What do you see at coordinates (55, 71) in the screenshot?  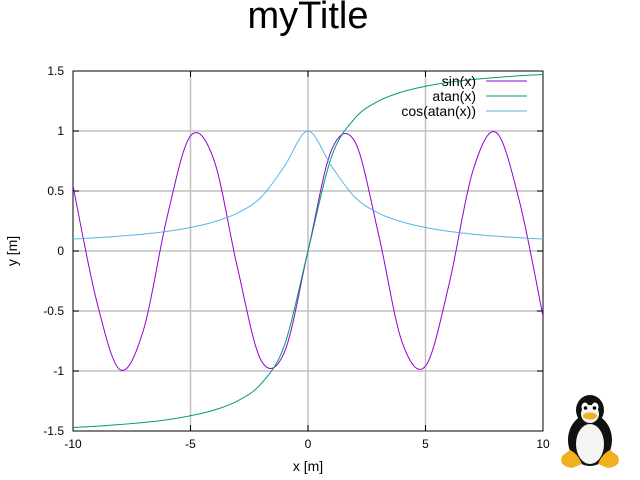 I see `y-tick-label: 1.5` at bounding box center [55, 71].